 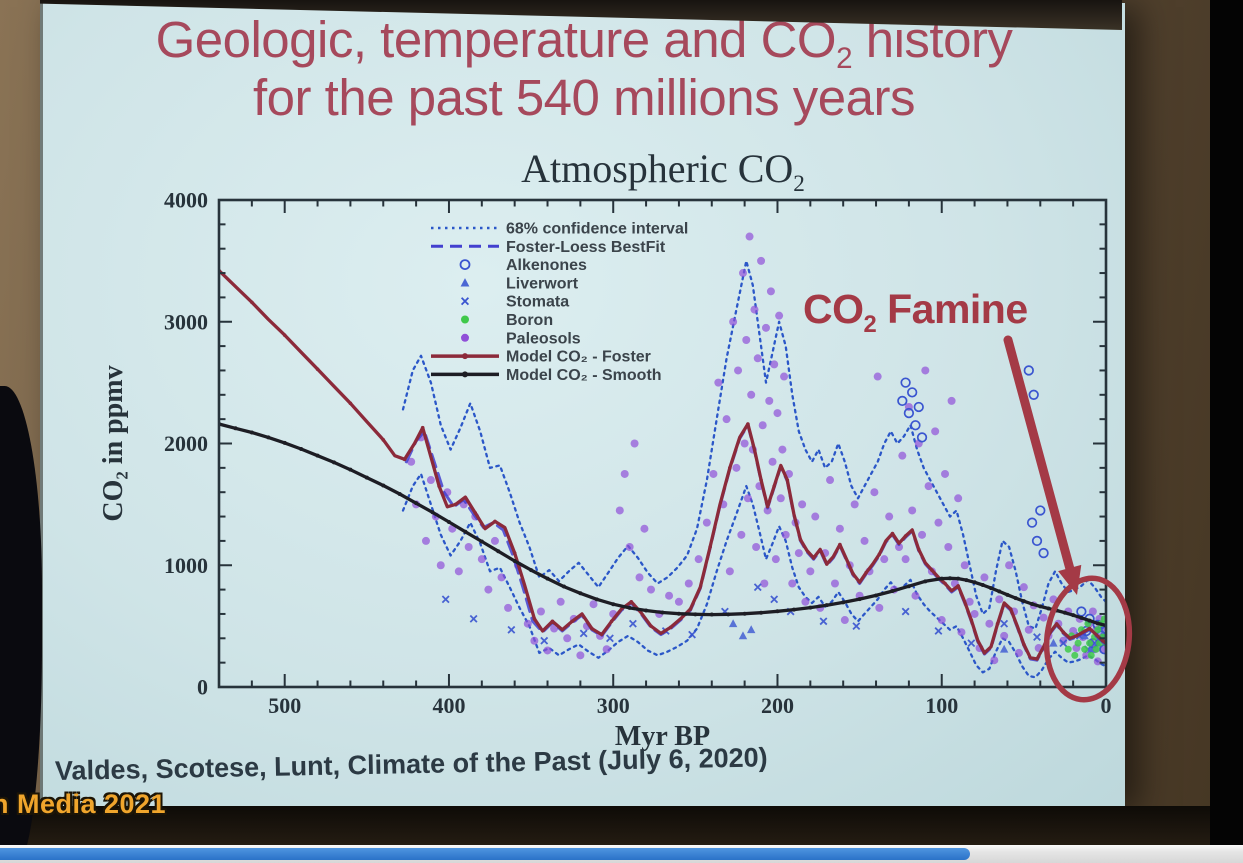 What do you see at coordinates (186, 200) in the screenshot?
I see `y-tick-label: 4000` at bounding box center [186, 200].